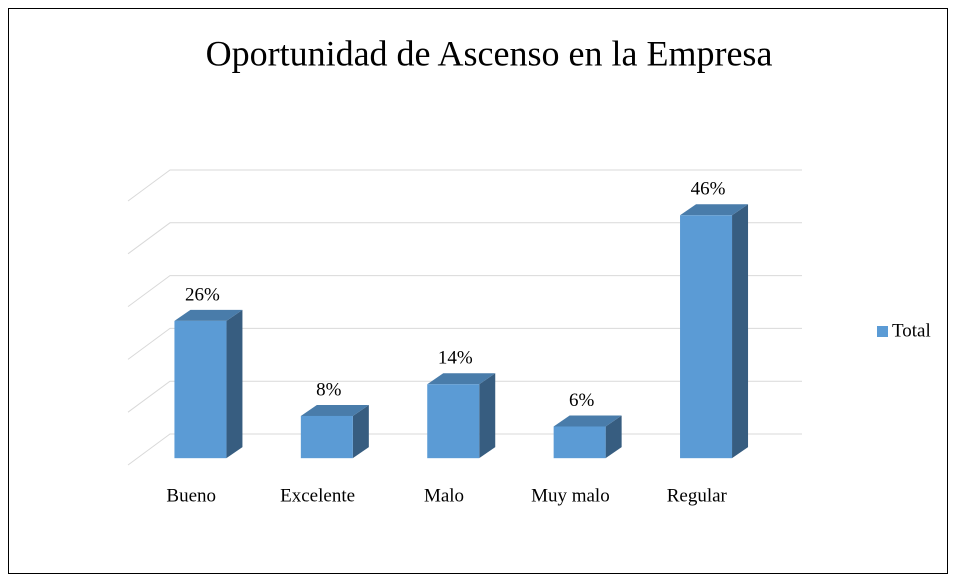  I want to click on legend-swatch, so click(882, 331).